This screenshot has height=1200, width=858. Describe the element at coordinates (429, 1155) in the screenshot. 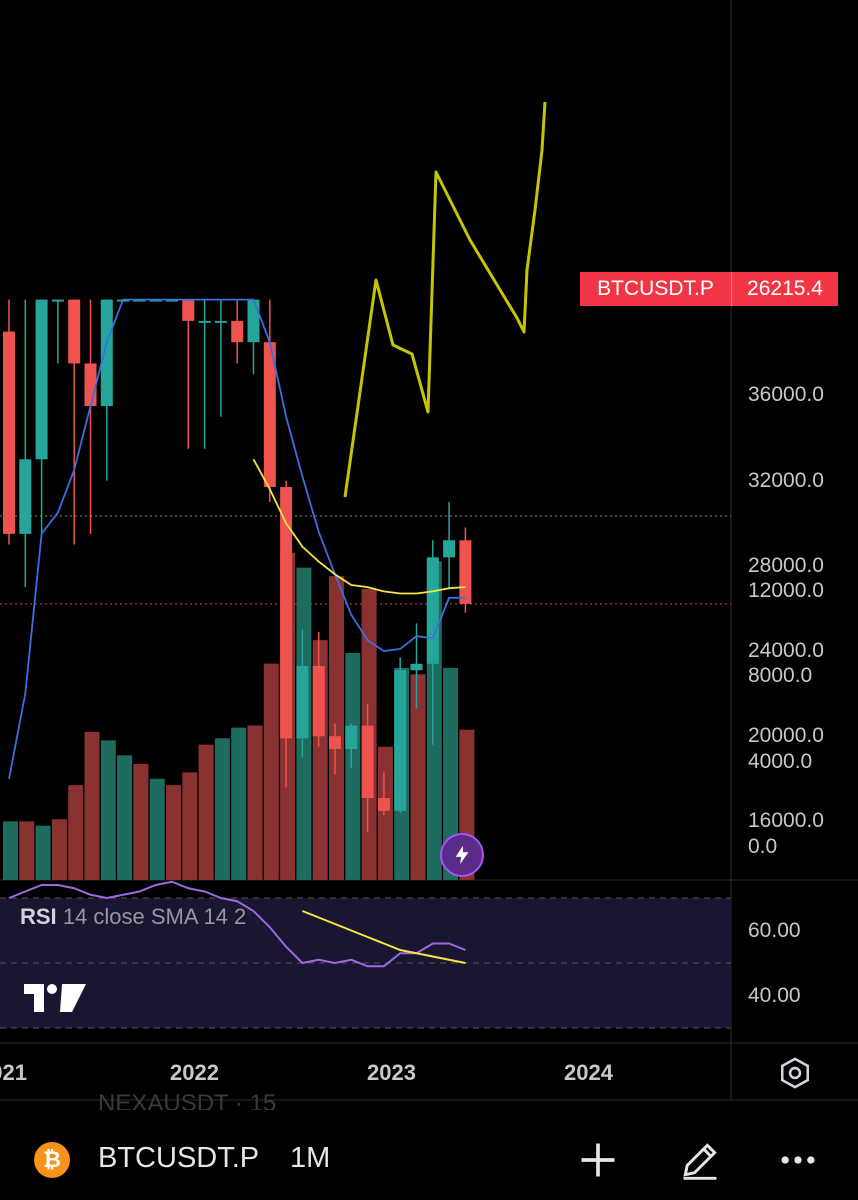

I see `bottom-toolbar` at that location.